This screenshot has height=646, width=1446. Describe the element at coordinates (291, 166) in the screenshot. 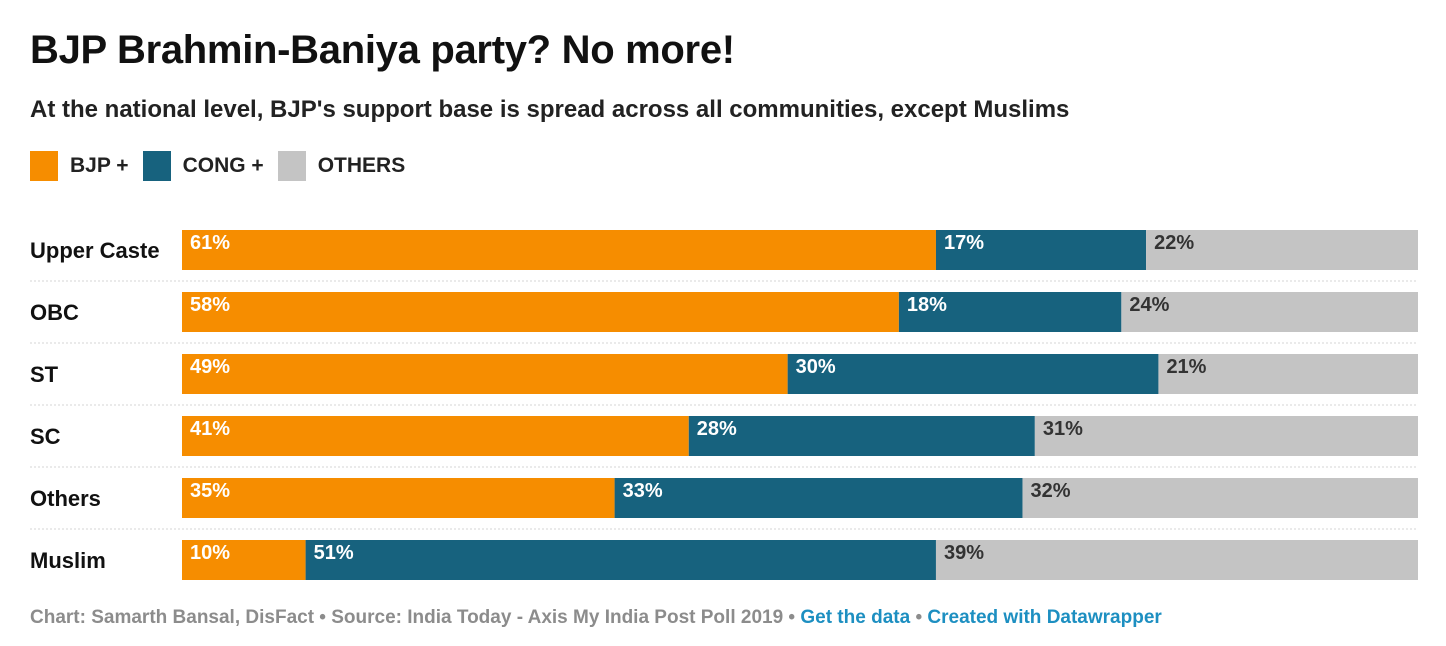

I see `legend-swatch-others` at that location.